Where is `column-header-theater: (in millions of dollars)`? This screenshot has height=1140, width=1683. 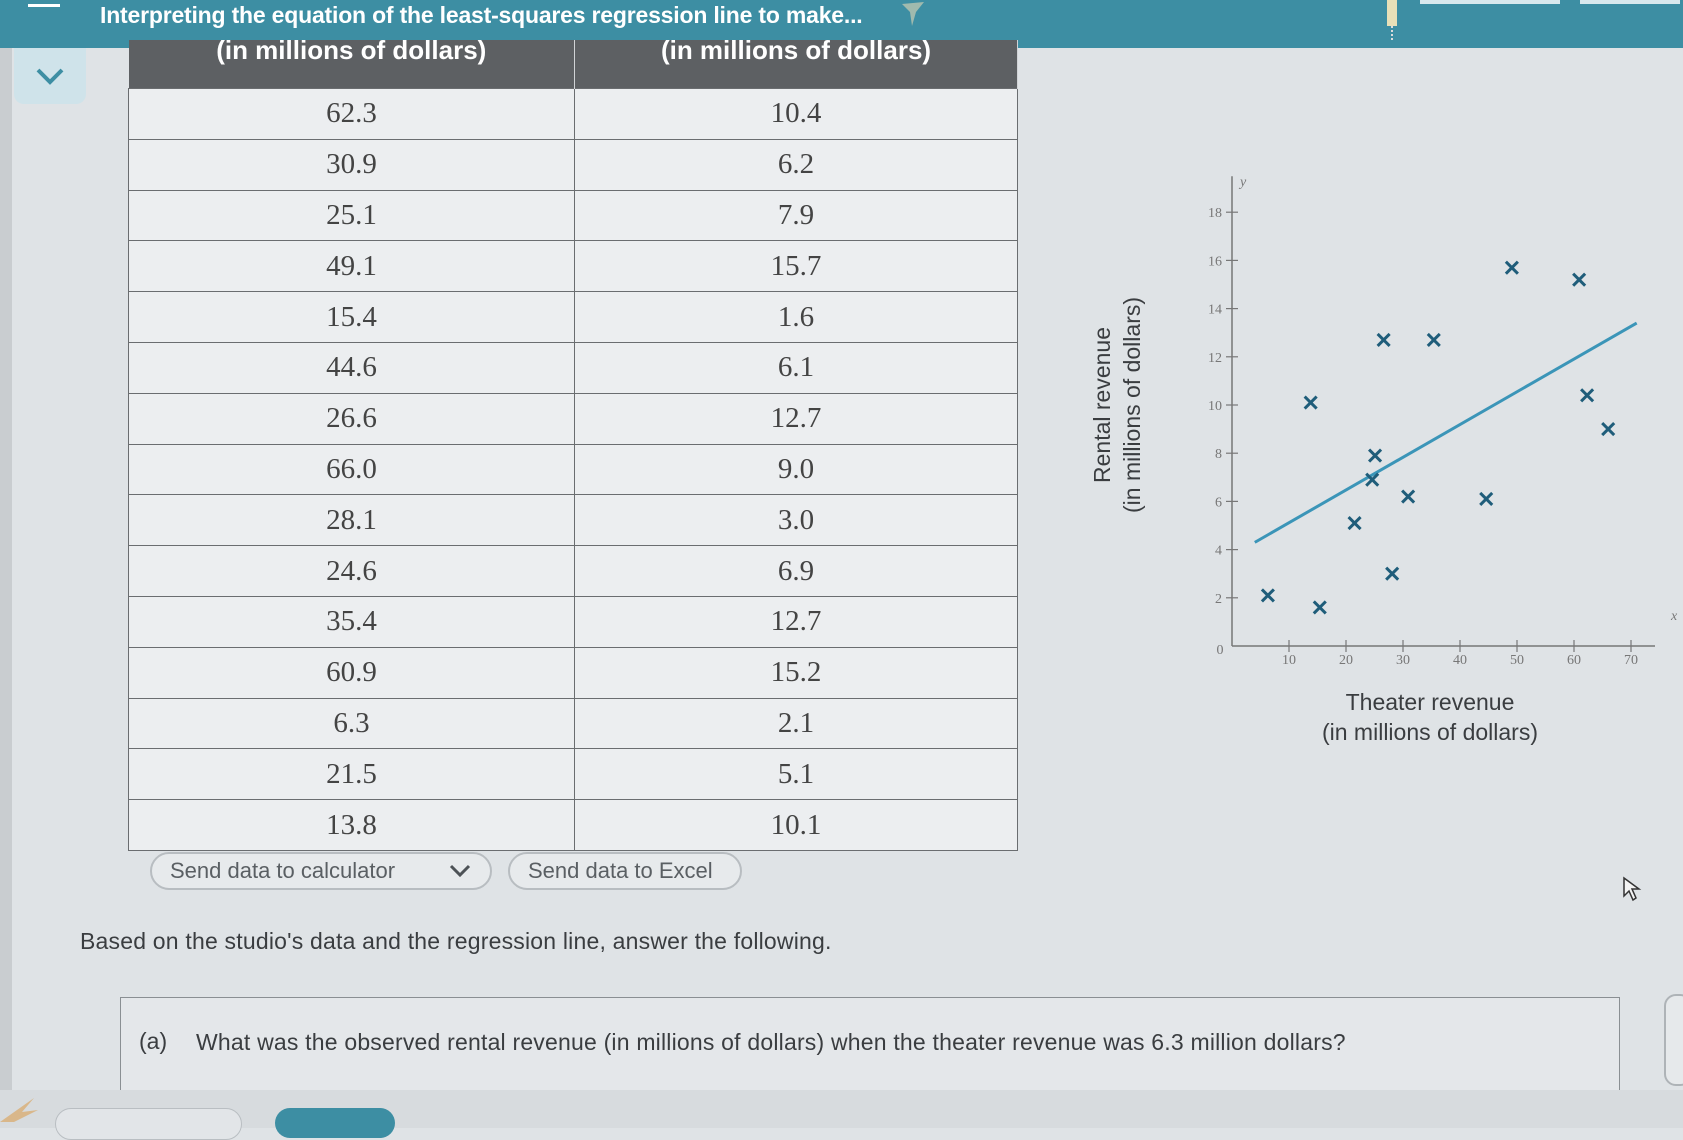 column-header-theater: (in millions of dollars) is located at coordinates (351, 64).